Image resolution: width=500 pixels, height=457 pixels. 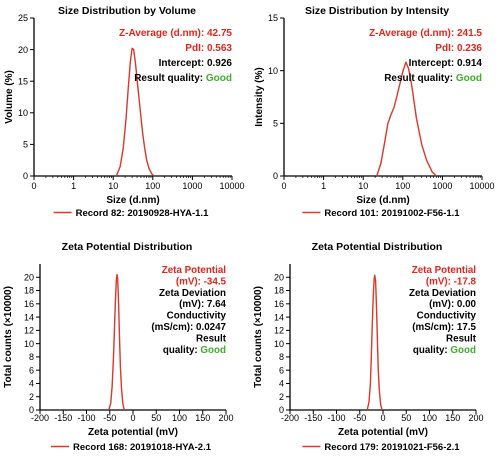 What do you see at coordinates (201, 281) in the screenshot?
I see `stat-annotation: (mV): -34.5` at bounding box center [201, 281].